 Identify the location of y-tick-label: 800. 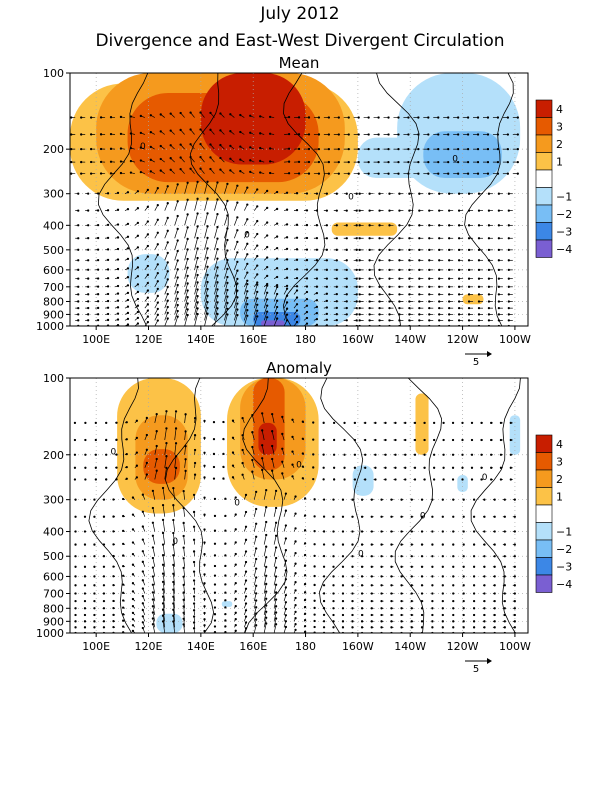
(53, 608).